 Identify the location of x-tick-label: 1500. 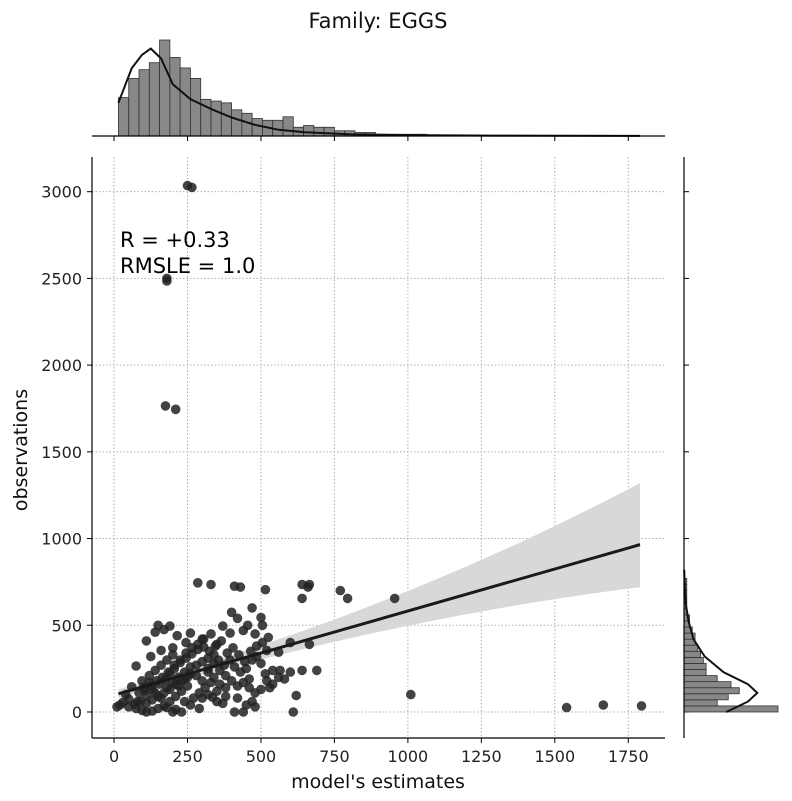
(554, 756).